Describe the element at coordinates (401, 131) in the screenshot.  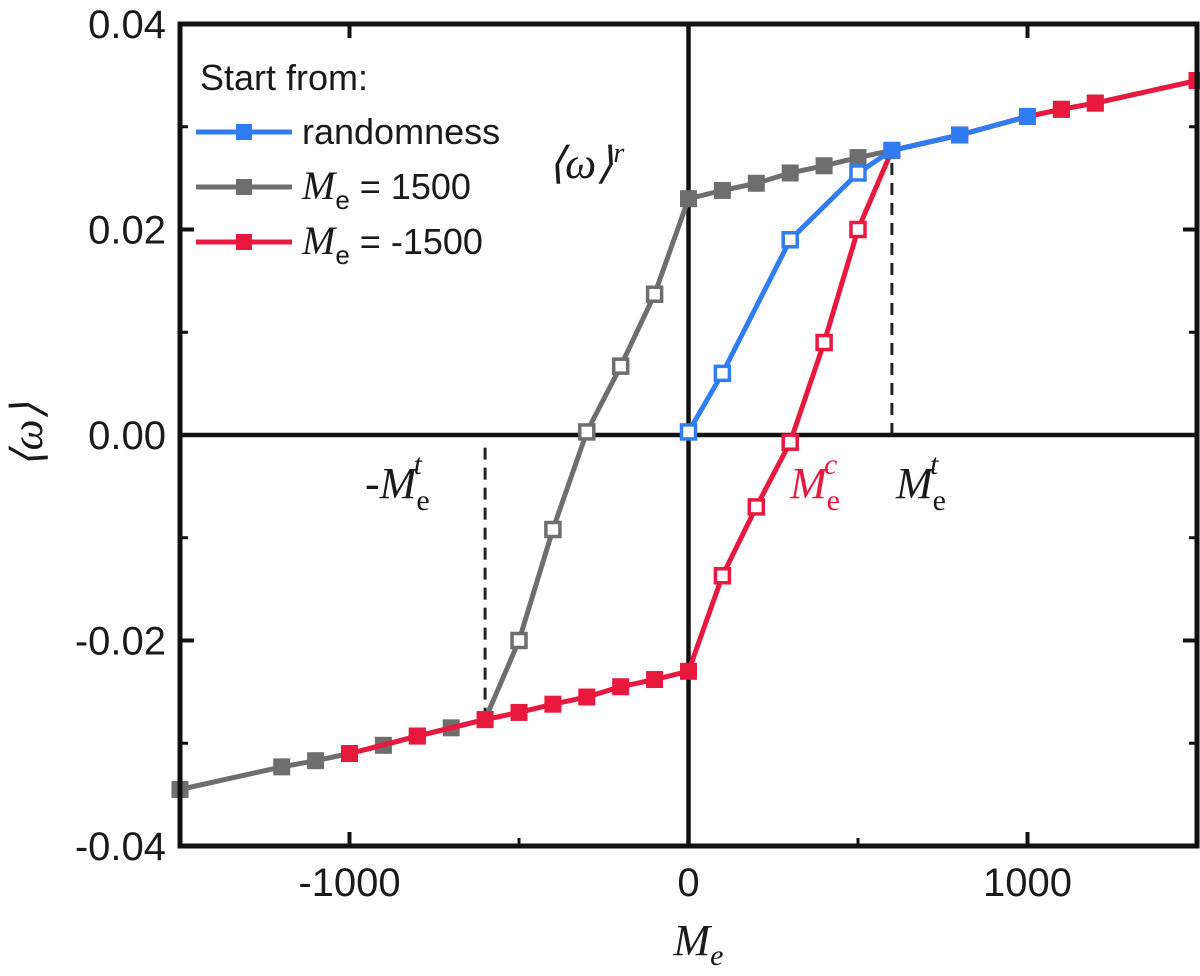
I see `legend-label-randomness: randomness` at that location.